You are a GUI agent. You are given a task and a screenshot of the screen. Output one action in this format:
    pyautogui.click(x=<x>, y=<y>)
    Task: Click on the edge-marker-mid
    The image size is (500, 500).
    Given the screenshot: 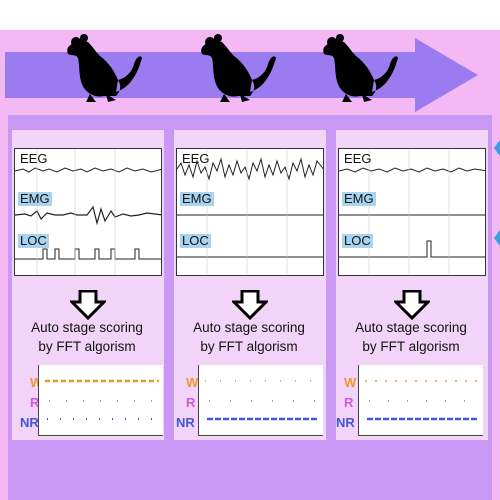 What is the action you would take?
    pyautogui.click(x=497, y=238)
    